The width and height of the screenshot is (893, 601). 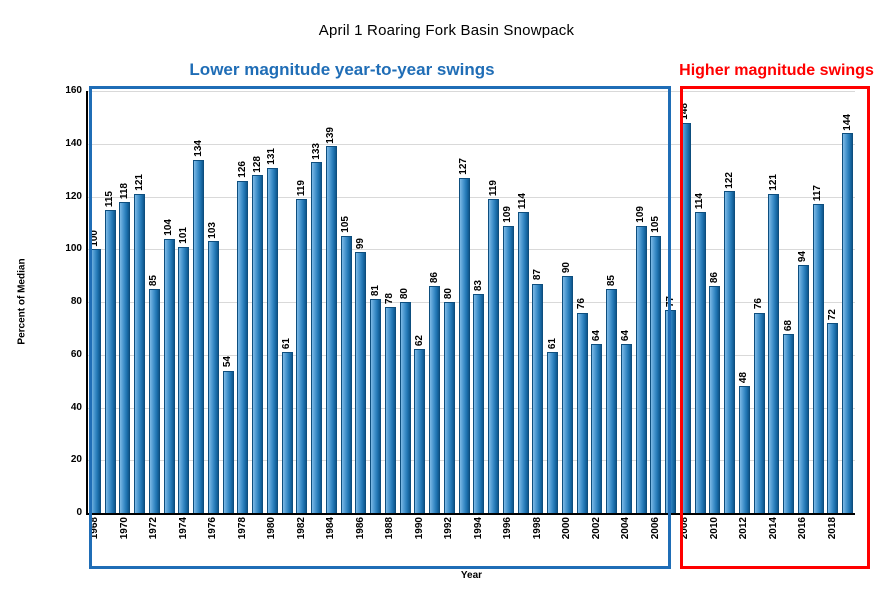 What do you see at coordinates (183, 528) in the screenshot?
I see `x-tick-1974: 1974` at bounding box center [183, 528].